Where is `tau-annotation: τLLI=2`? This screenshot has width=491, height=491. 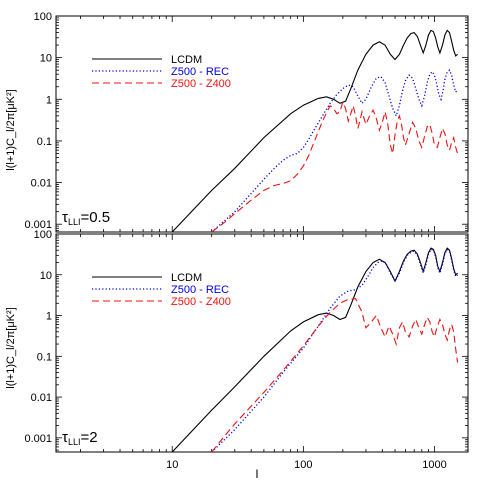
tau-annotation: τLLI=2 is located at coordinates (80, 438).